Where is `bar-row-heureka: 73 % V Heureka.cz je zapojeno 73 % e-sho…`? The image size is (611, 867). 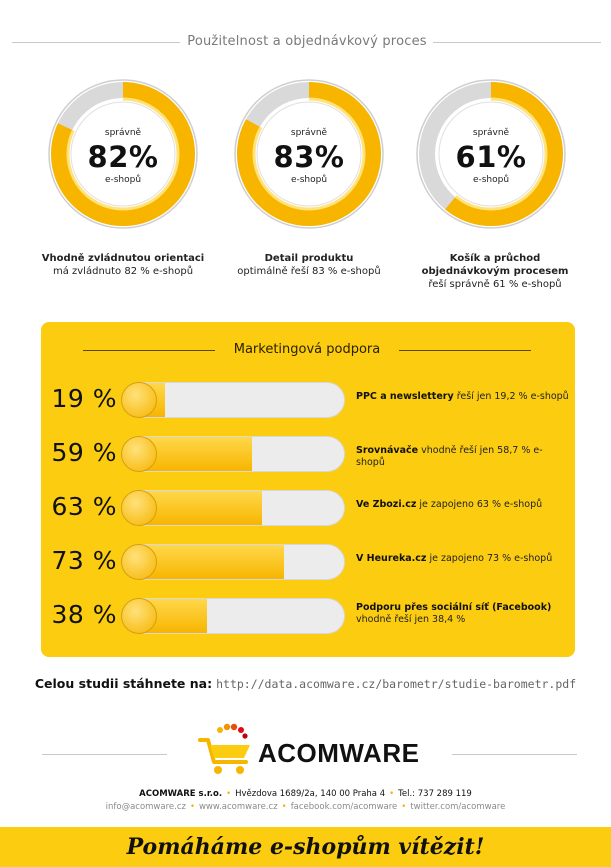 bar-row-heureka: 73 % V Heureka.cz je zapojeno 73 % e-sho… is located at coordinates (308, 562).